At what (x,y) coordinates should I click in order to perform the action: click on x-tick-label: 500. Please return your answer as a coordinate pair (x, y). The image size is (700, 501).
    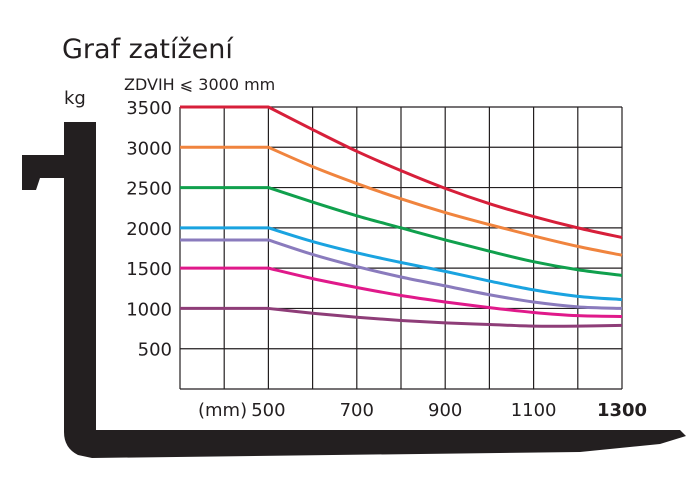
    Looking at the image, I should click on (268, 410).